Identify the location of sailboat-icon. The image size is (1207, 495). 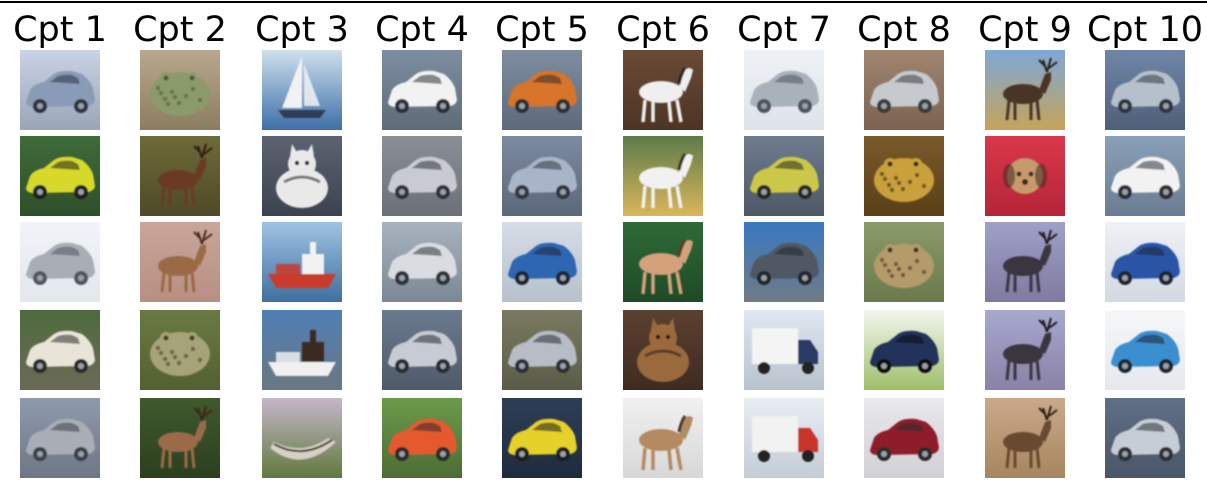
(302, 90).